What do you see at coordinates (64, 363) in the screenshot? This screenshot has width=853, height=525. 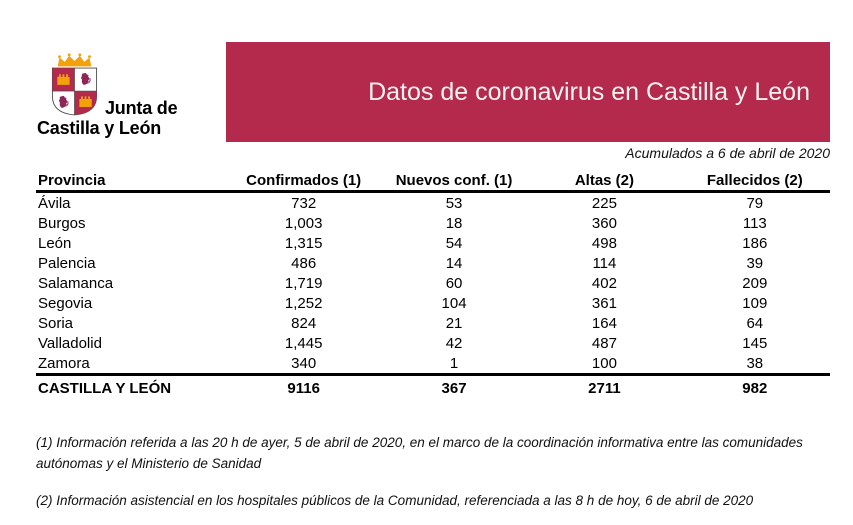 I see `cell-provincia: Zamora` at bounding box center [64, 363].